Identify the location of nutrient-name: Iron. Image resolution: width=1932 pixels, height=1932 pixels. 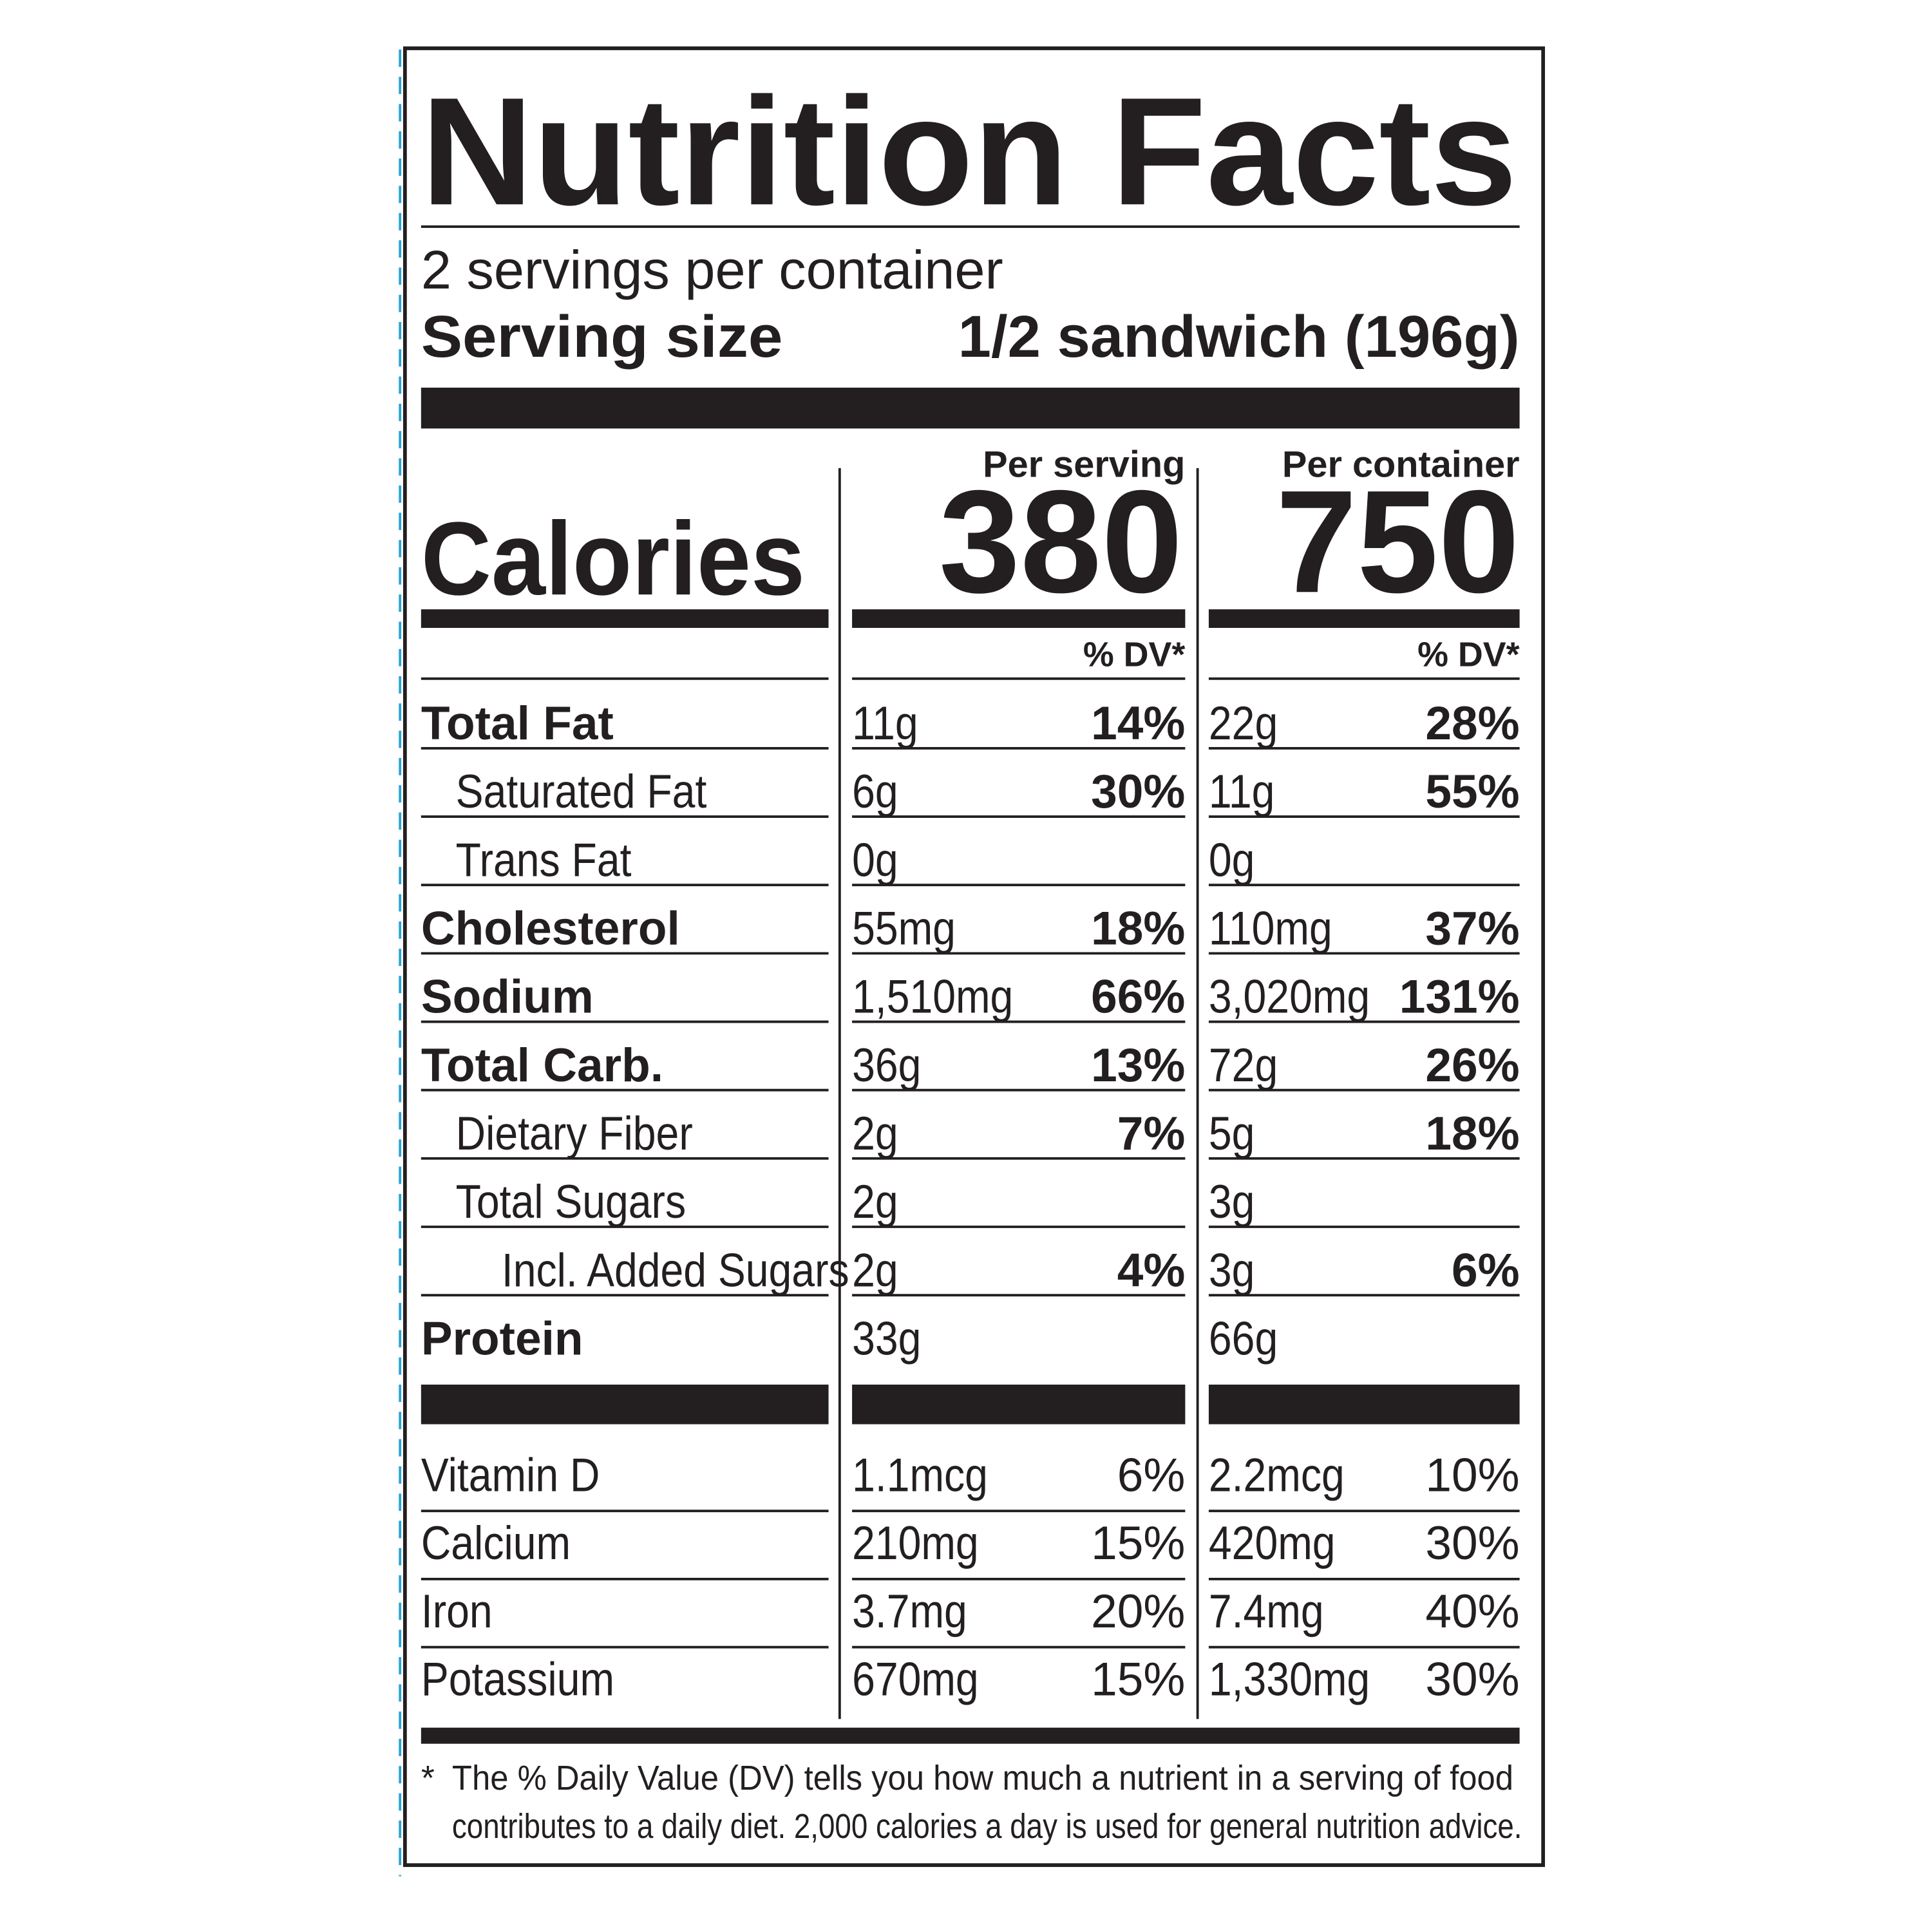
(457, 1611).